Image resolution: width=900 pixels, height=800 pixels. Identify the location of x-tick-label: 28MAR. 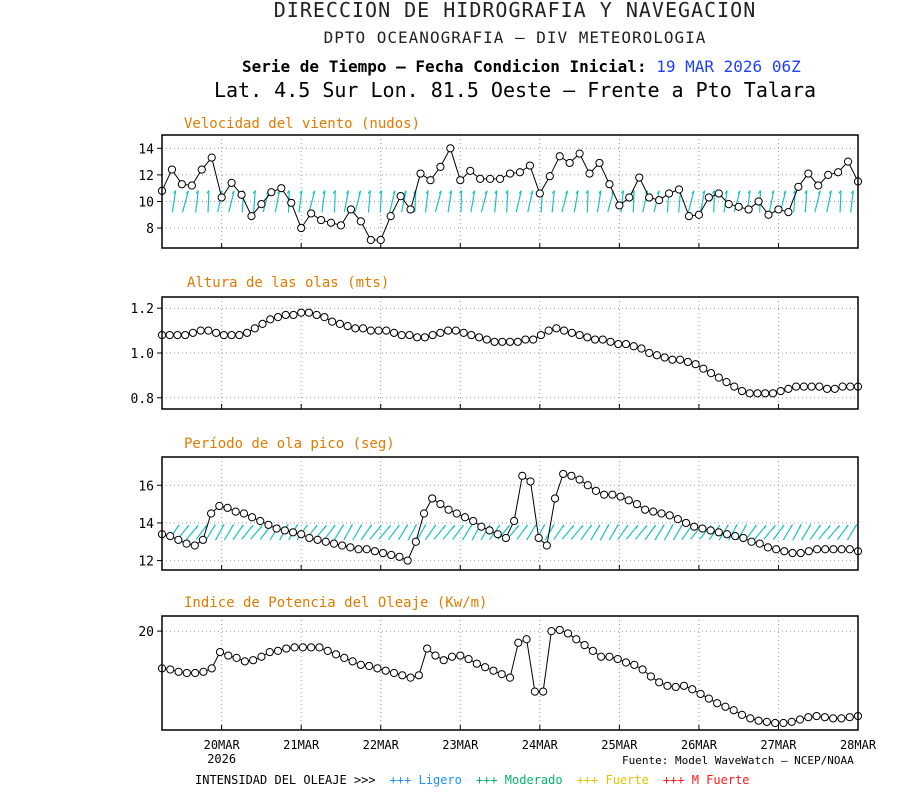
(858, 745).